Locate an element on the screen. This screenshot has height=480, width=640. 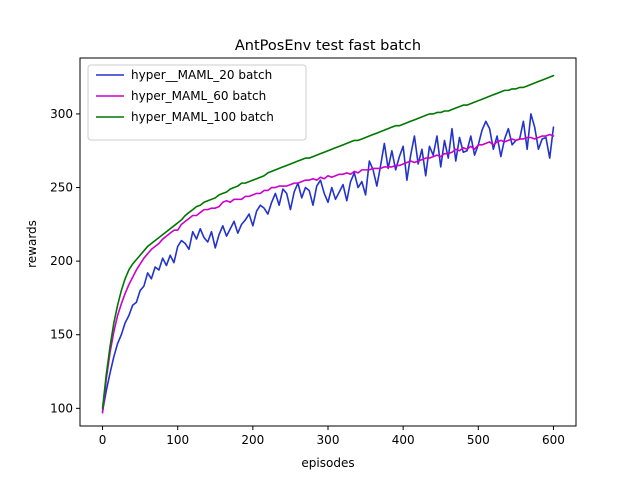
legend-box is located at coordinates (197, 102).